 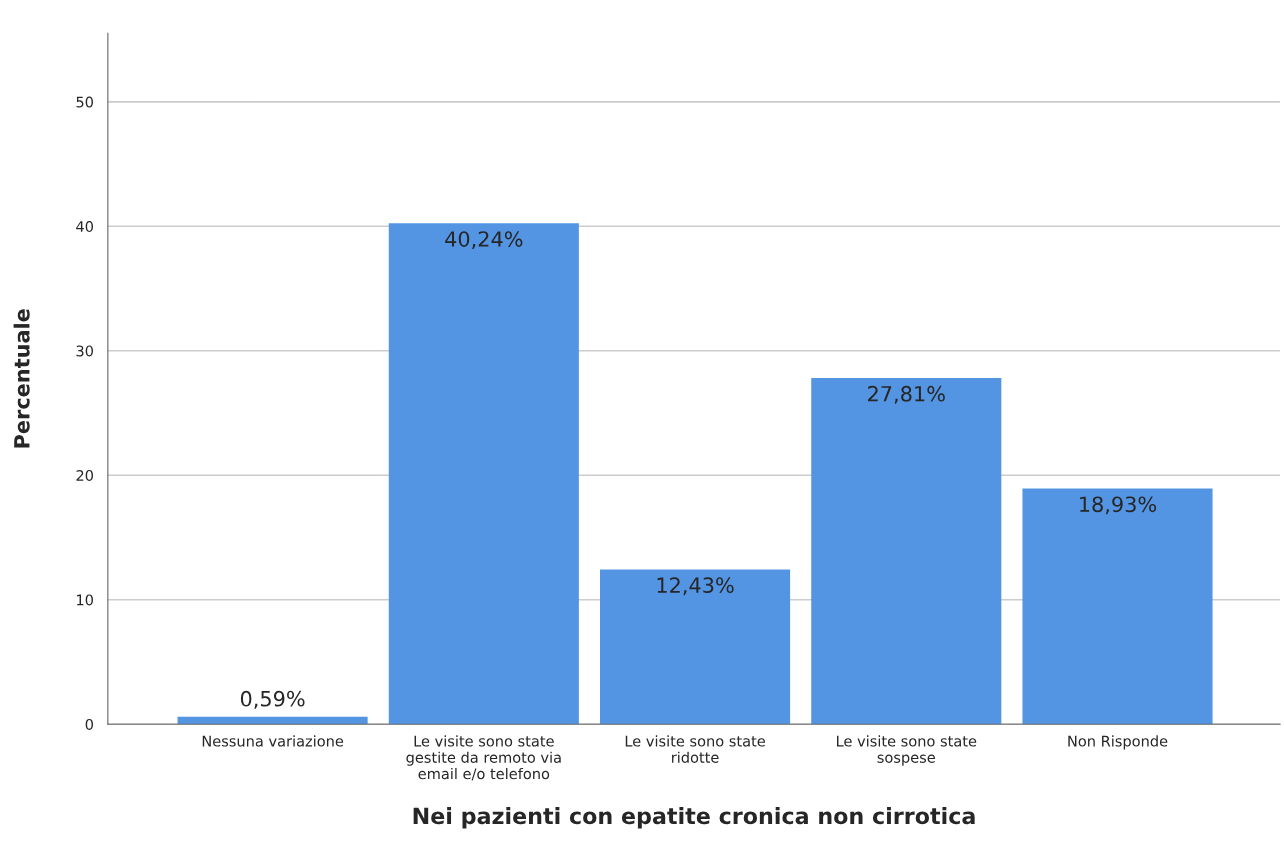 What do you see at coordinates (21, 378) in the screenshot?
I see `y-axis-title: Percentuale` at bounding box center [21, 378].